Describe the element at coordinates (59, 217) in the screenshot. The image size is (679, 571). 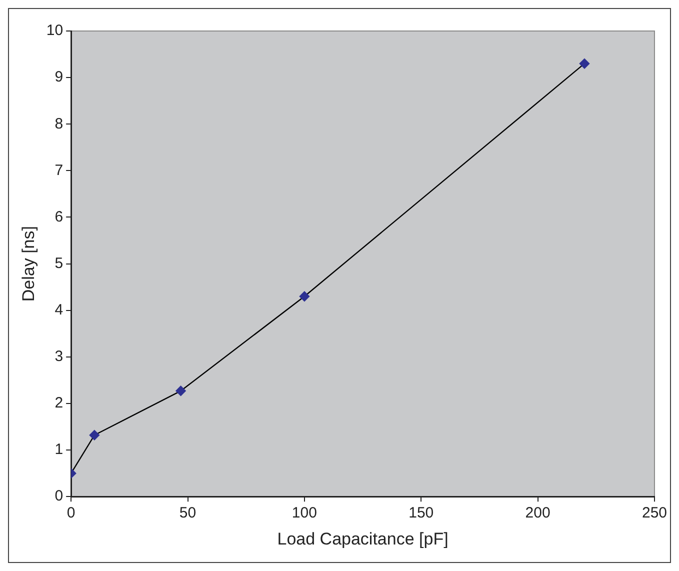
I see `y-tick-label: 6` at that location.